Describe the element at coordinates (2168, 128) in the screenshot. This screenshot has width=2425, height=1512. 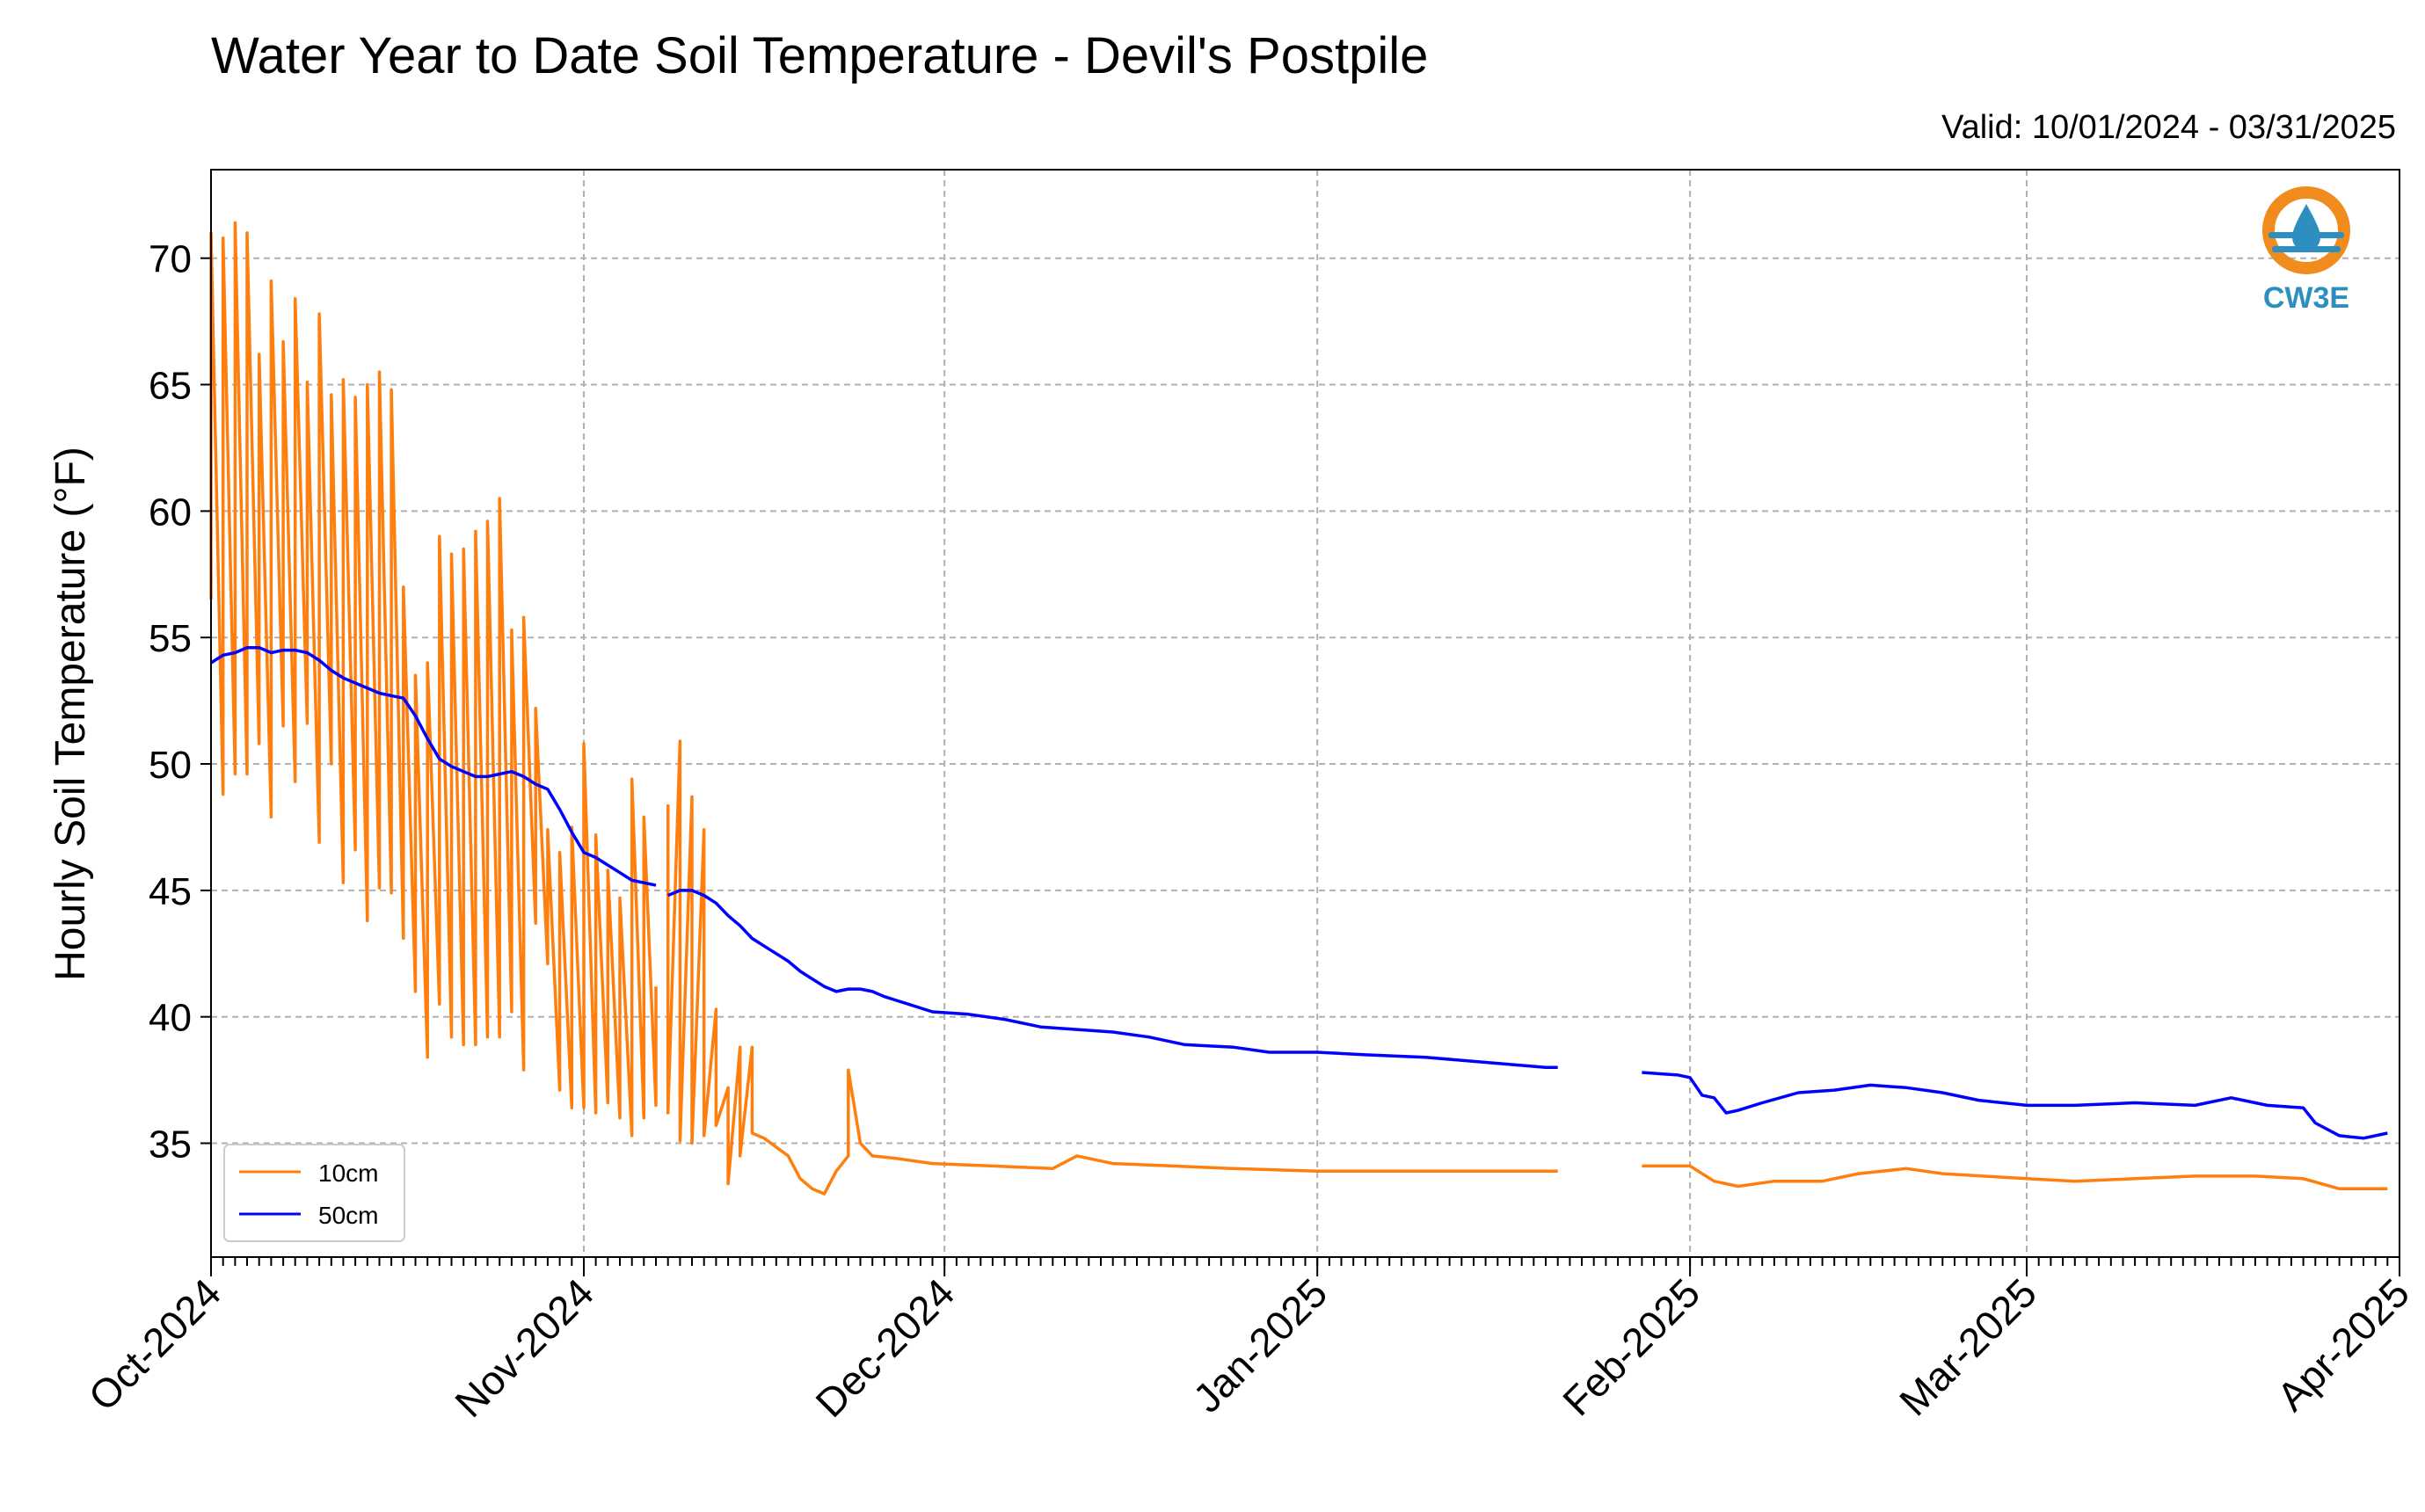
I see `chart-subtitle: Valid: 10/01/2024 - 03/31/2025` at that location.